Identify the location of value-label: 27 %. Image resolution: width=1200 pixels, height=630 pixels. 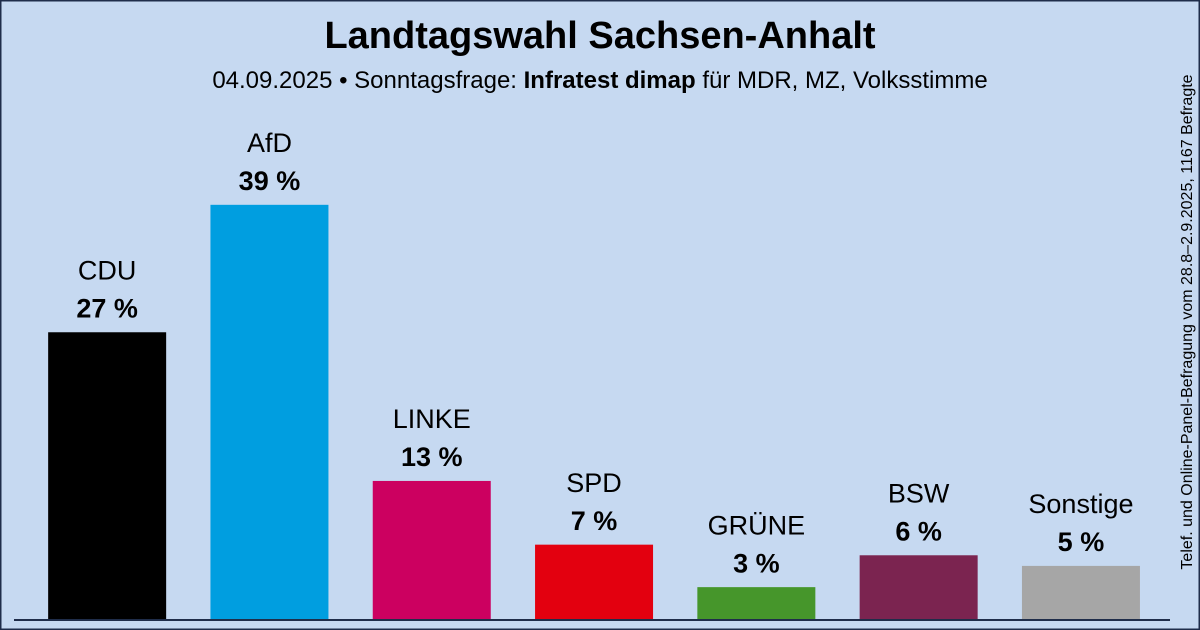
(107, 308).